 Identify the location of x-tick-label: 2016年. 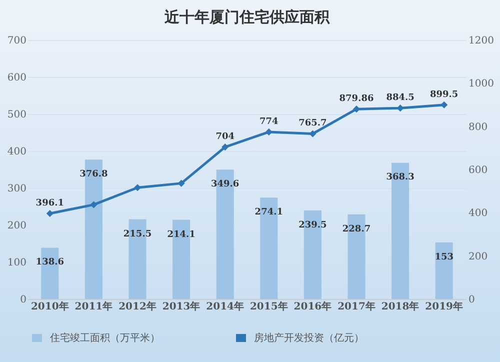
(313, 306).